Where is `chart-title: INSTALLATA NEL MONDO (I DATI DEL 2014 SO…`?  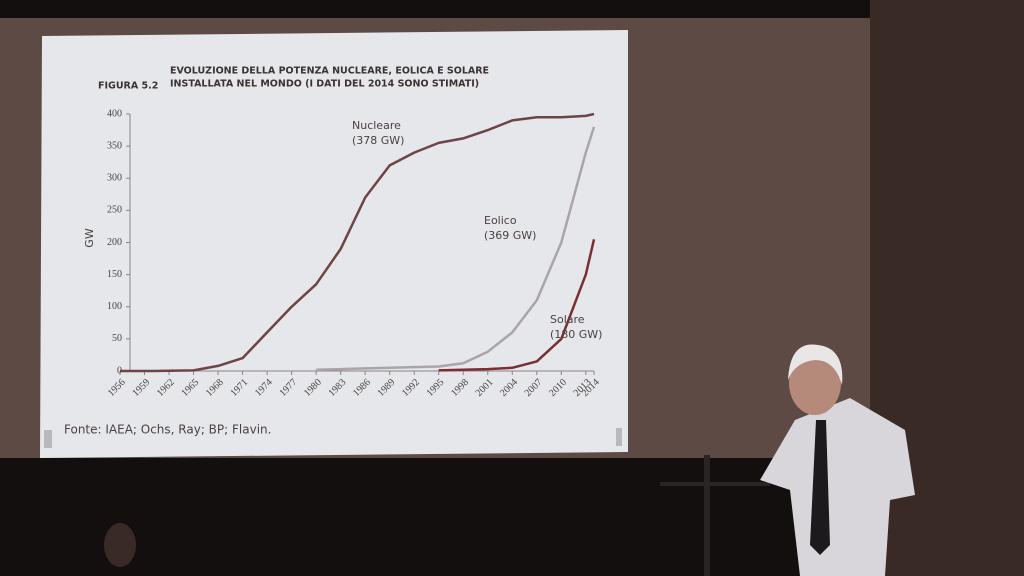
chart-title: INSTALLATA NEL MONDO (I DATI DEL 2014 SO… is located at coordinates (324, 84).